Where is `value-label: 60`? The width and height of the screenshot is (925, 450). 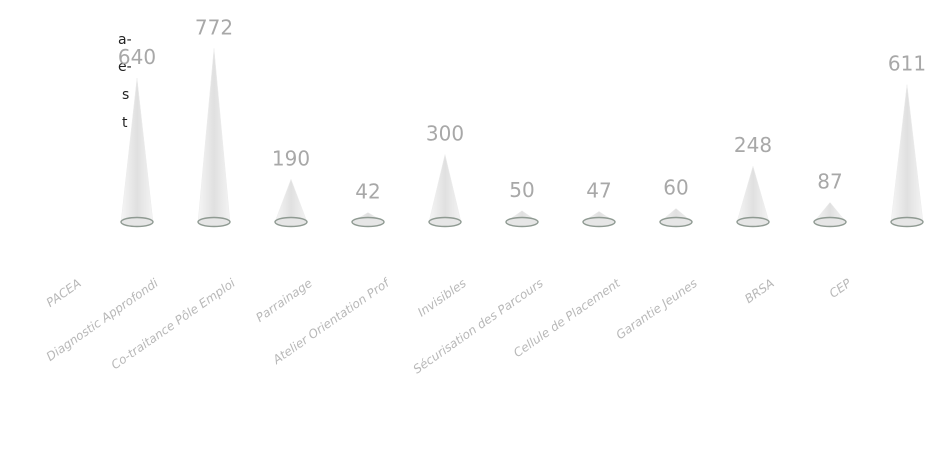 value-label: 60 is located at coordinates (675, 188).